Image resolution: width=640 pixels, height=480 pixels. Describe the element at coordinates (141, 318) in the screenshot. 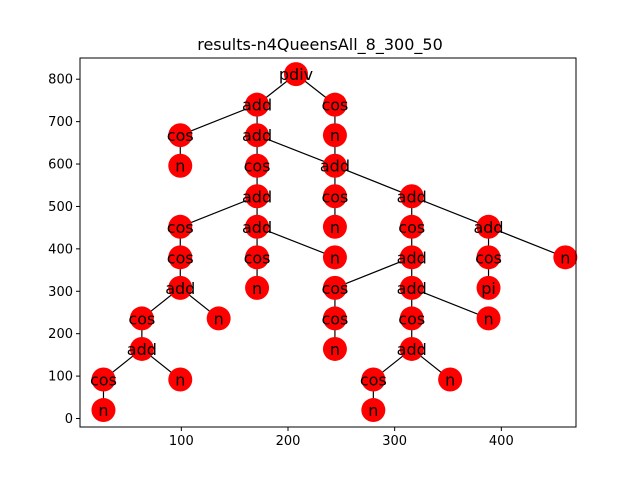

I see `node-28: cos` at that location.